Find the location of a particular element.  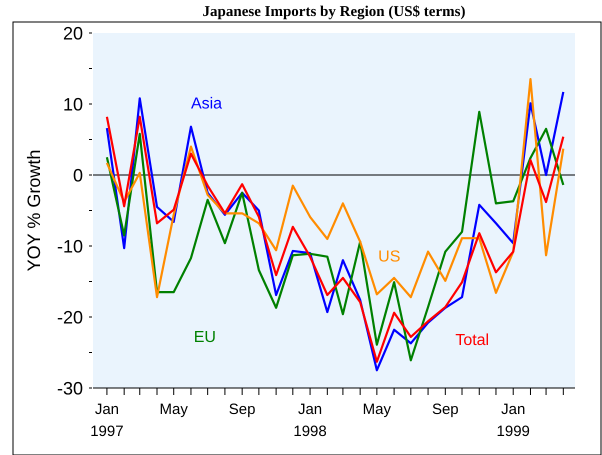

series-label: Total is located at coordinates (472, 341).